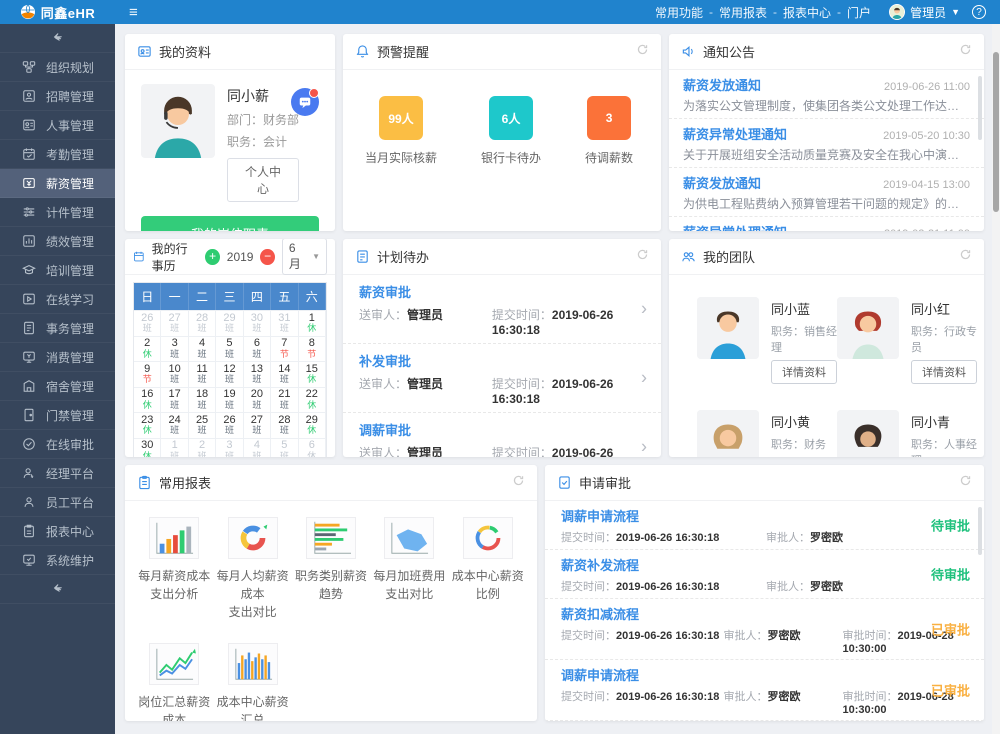 The height and width of the screenshot is (734, 1000). What do you see at coordinates (312, 374) in the screenshot?
I see `calendar-cell: 15 休` at bounding box center [312, 374].